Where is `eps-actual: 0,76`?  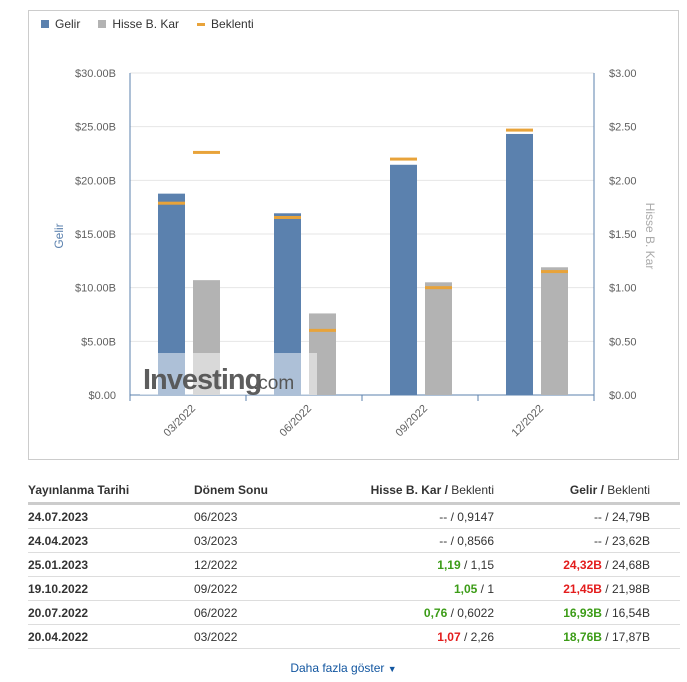
eps-actual: 0,76 is located at coordinates (435, 612).